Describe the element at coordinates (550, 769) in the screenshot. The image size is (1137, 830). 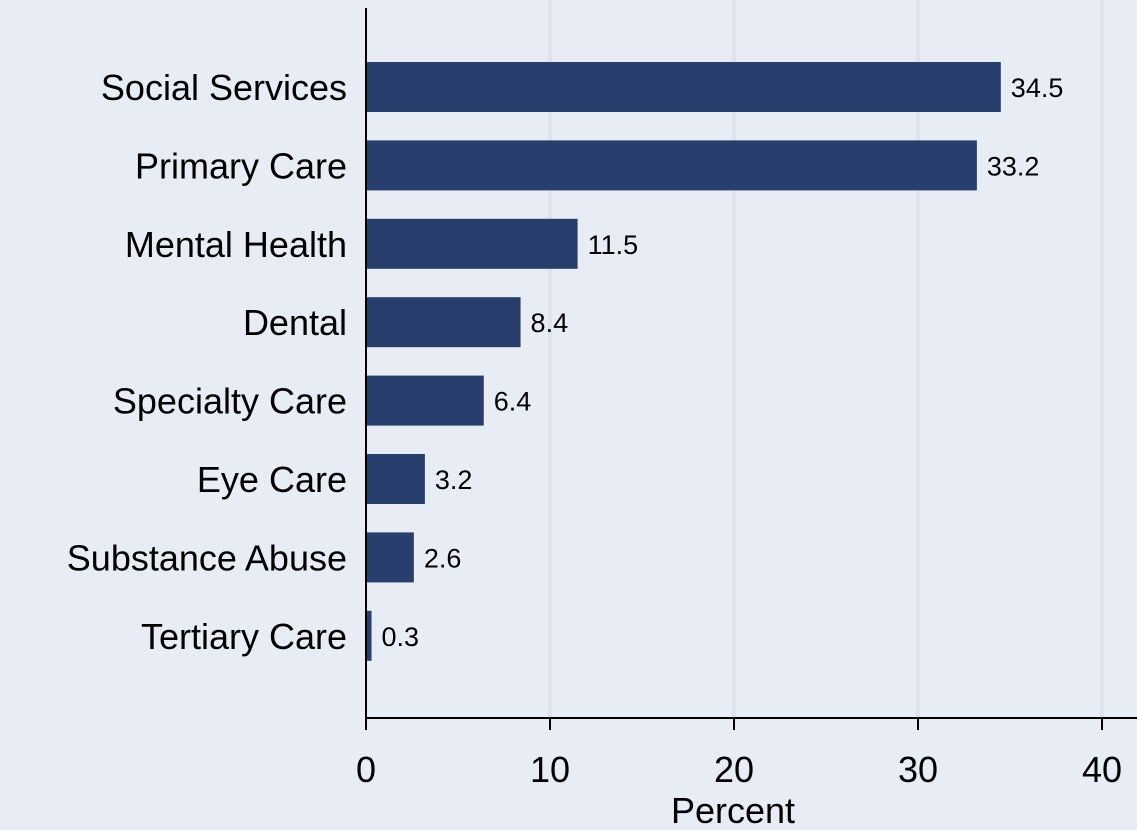
I see `x-tick-label-10: 10` at that location.